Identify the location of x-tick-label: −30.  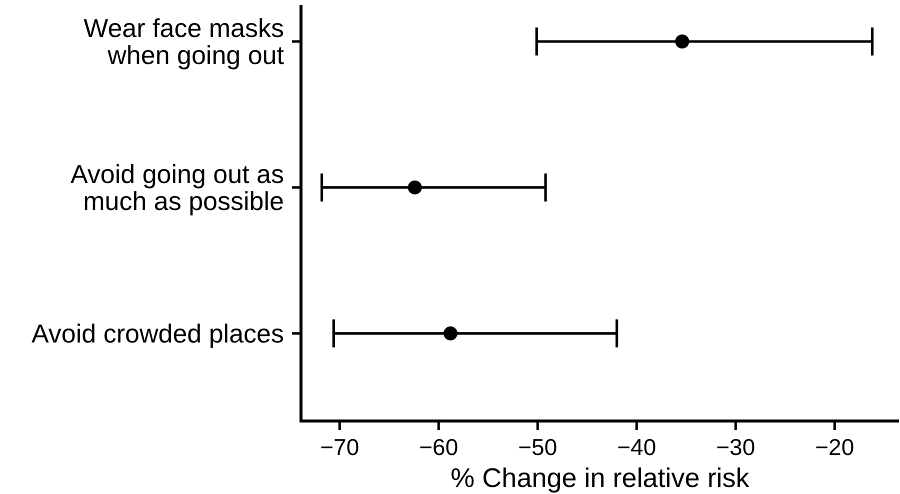
(736, 447).